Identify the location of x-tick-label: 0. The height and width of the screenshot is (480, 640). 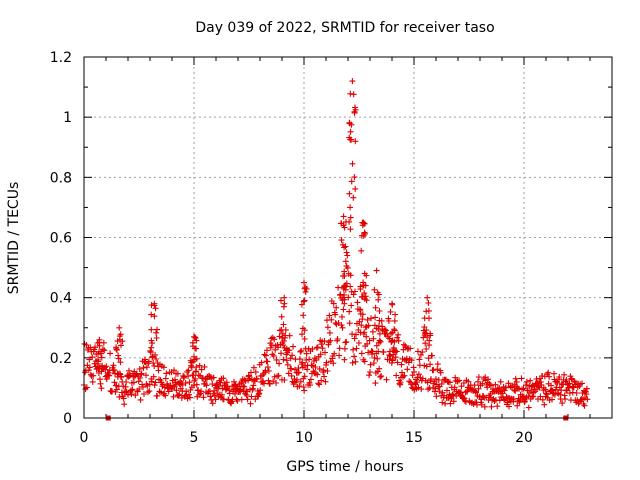
(84, 438).